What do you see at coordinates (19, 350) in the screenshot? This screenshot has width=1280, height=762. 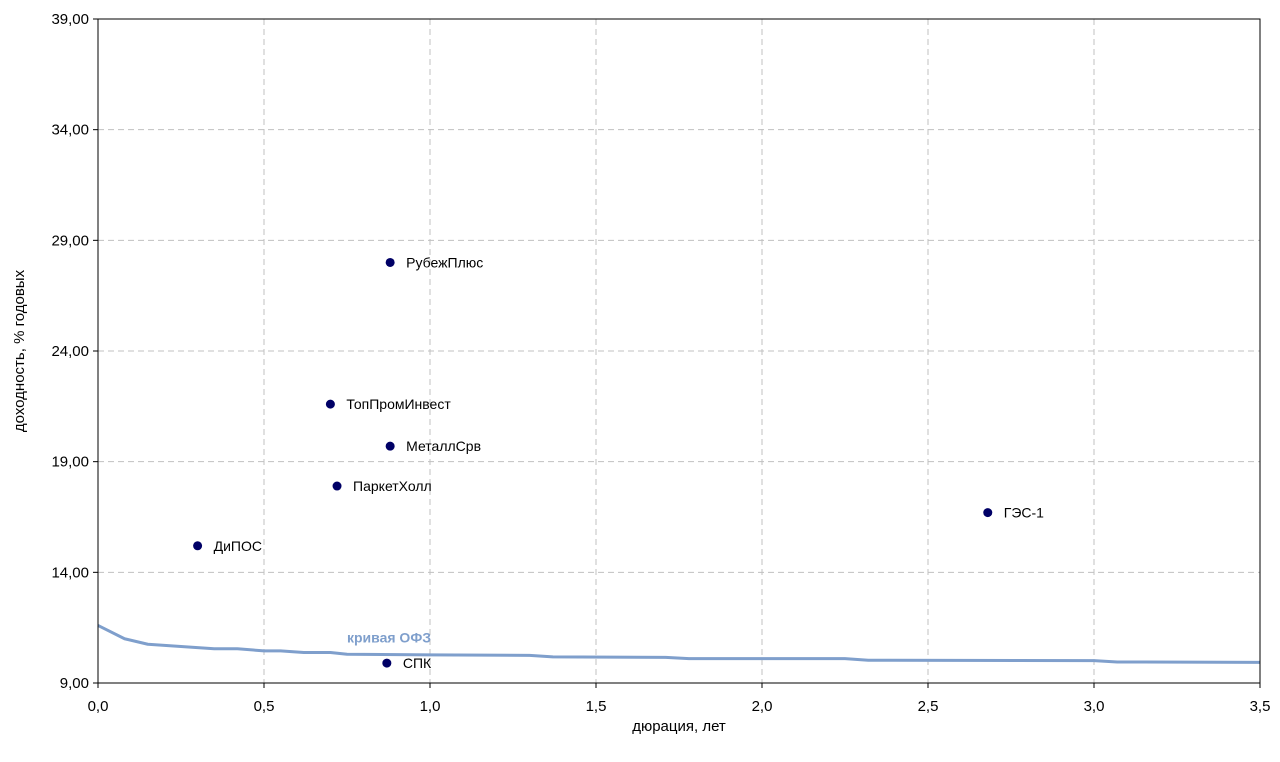 I see `y-axis-title: доходность, % годовых` at bounding box center [19, 350].